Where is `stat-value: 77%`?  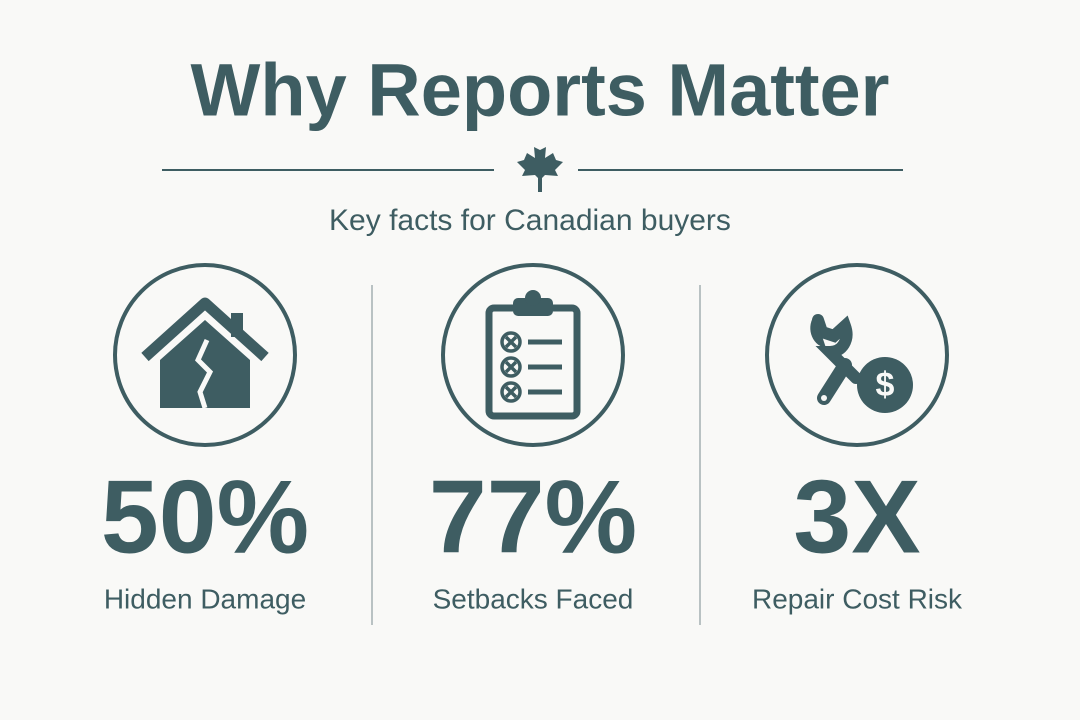
stat-value: 77% is located at coordinates (533, 517).